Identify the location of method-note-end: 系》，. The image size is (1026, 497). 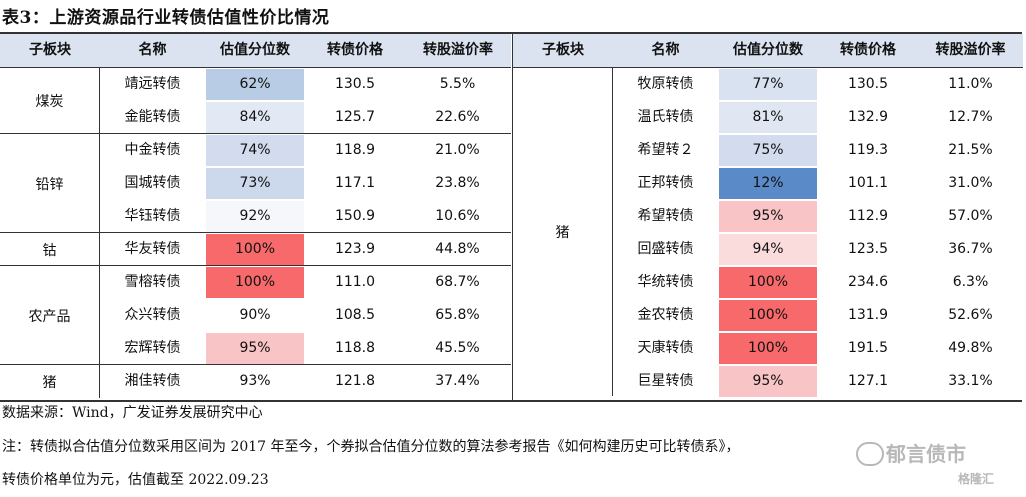
(722, 447).